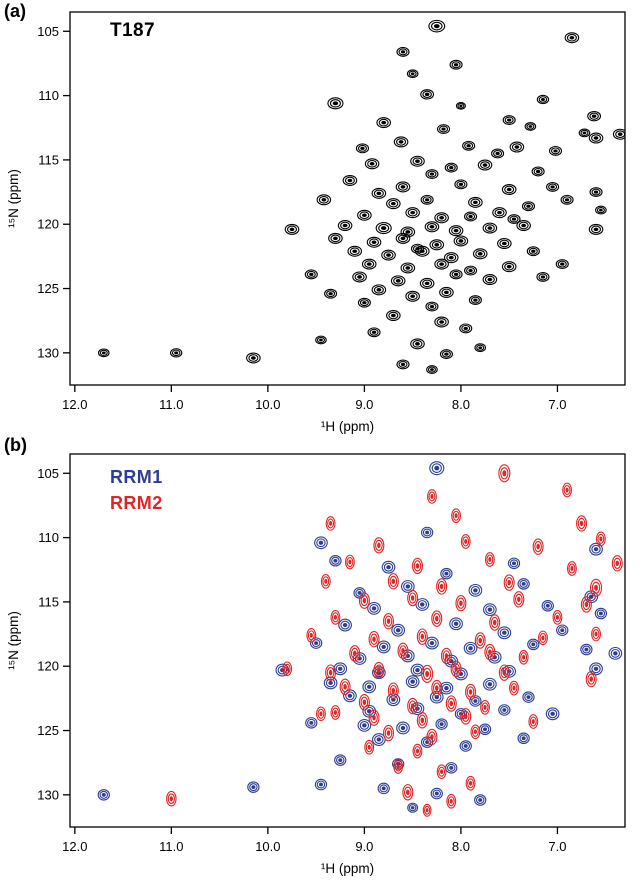 Image resolution: width=640 pixels, height=885 pixels. I want to click on panel-a-title: T187, so click(132, 30).